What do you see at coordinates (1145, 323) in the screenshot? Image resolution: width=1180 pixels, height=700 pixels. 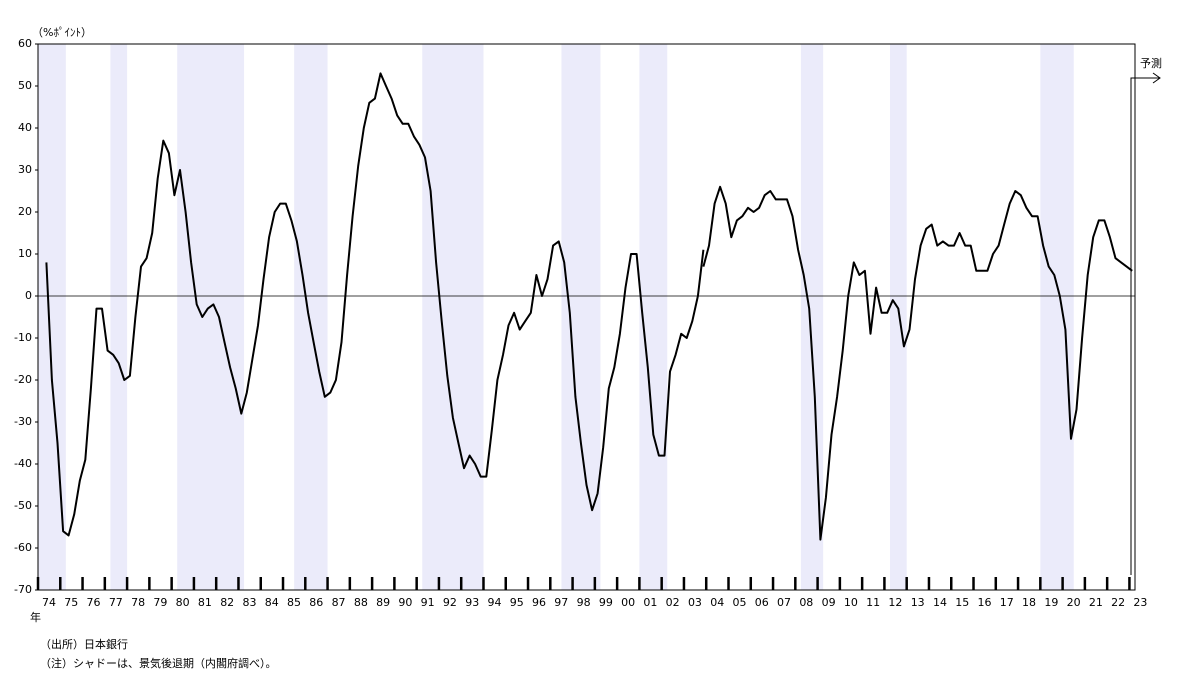 I see `forecast-arrow` at bounding box center [1145, 323].